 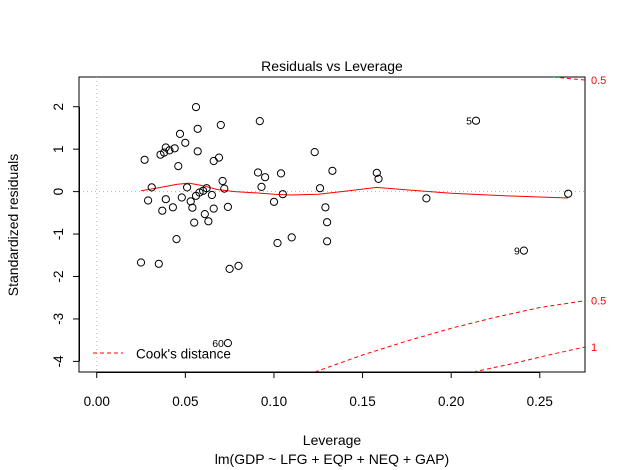 What do you see at coordinates (13, 225) in the screenshot?
I see `y-axis-label: Standardized residuals` at bounding box center [13, 225].